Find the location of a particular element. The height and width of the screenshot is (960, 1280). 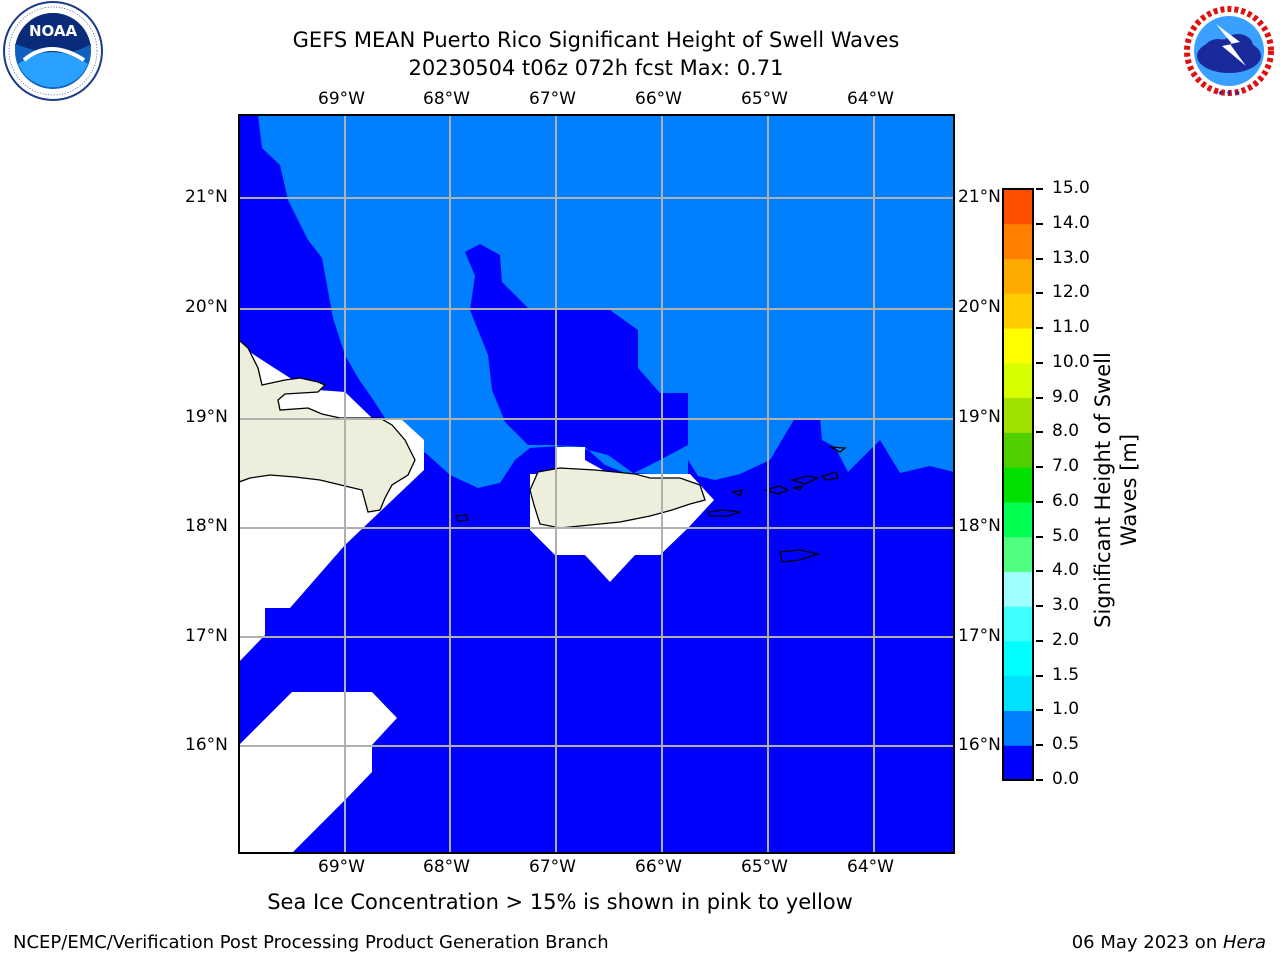

colorbar-label-line1: Significant Height of Swell is located at coordinates (1103, 490).